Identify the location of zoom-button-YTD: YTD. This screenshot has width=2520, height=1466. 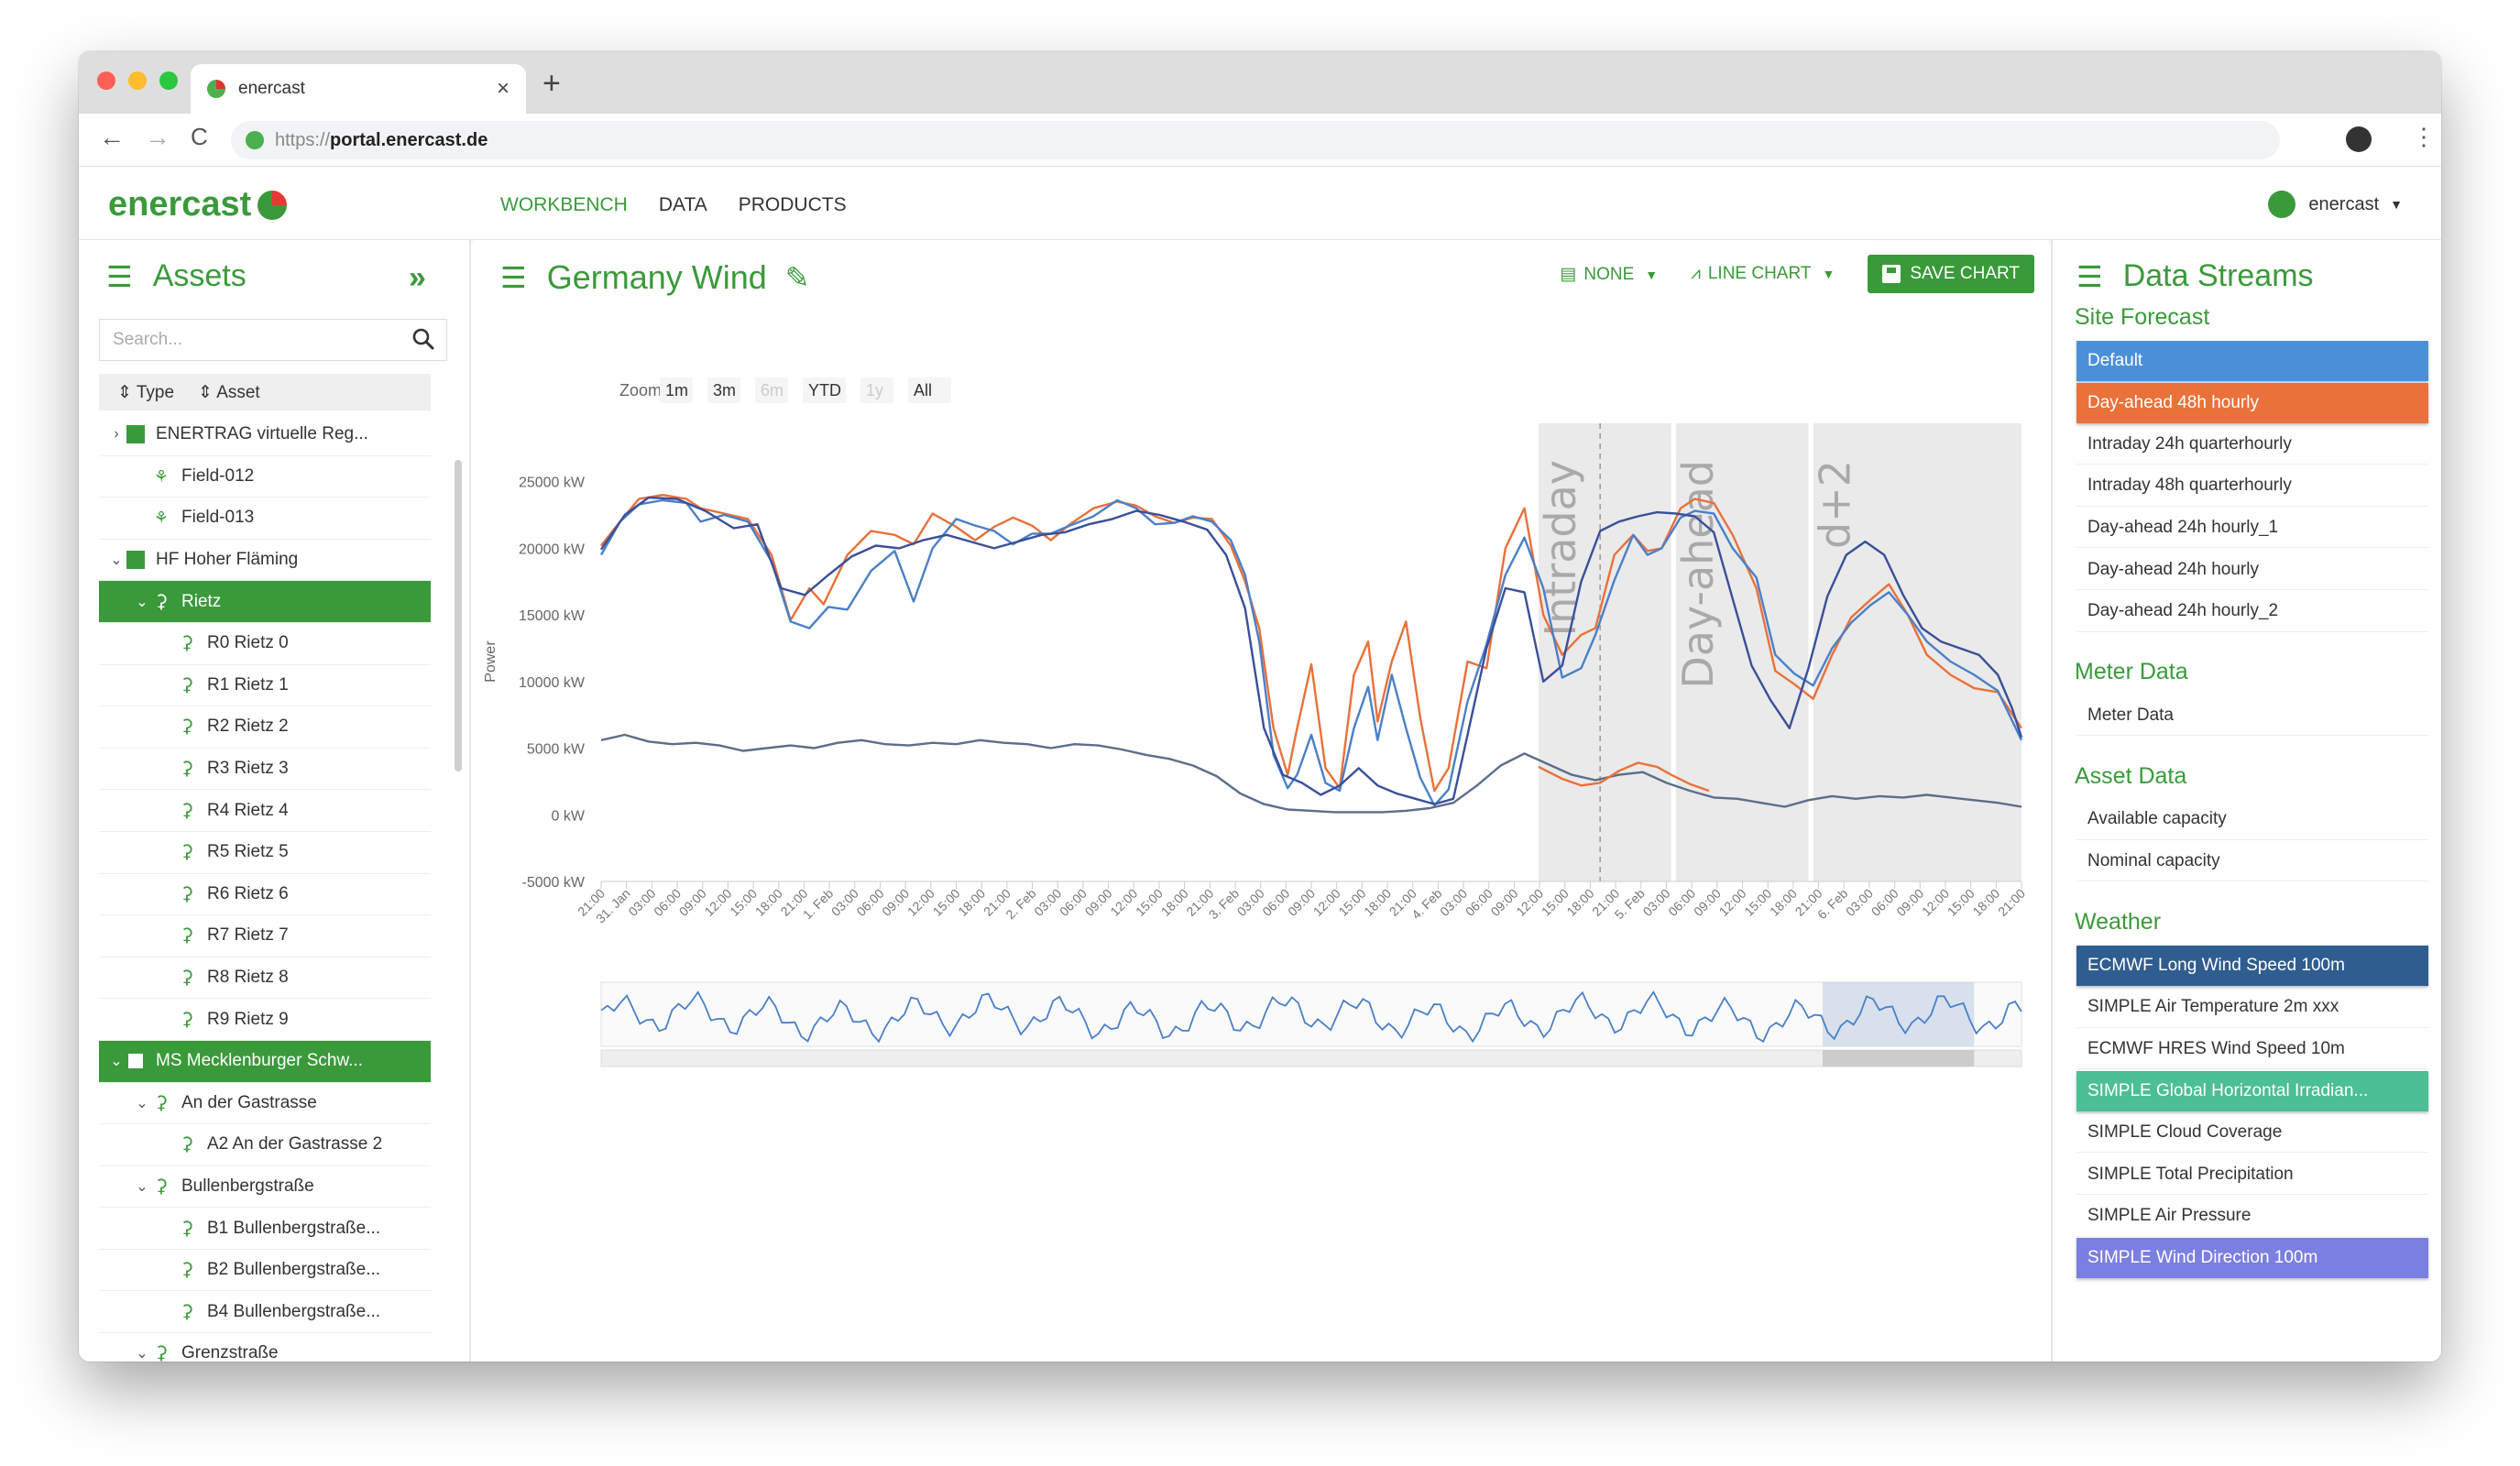
(824, 390).